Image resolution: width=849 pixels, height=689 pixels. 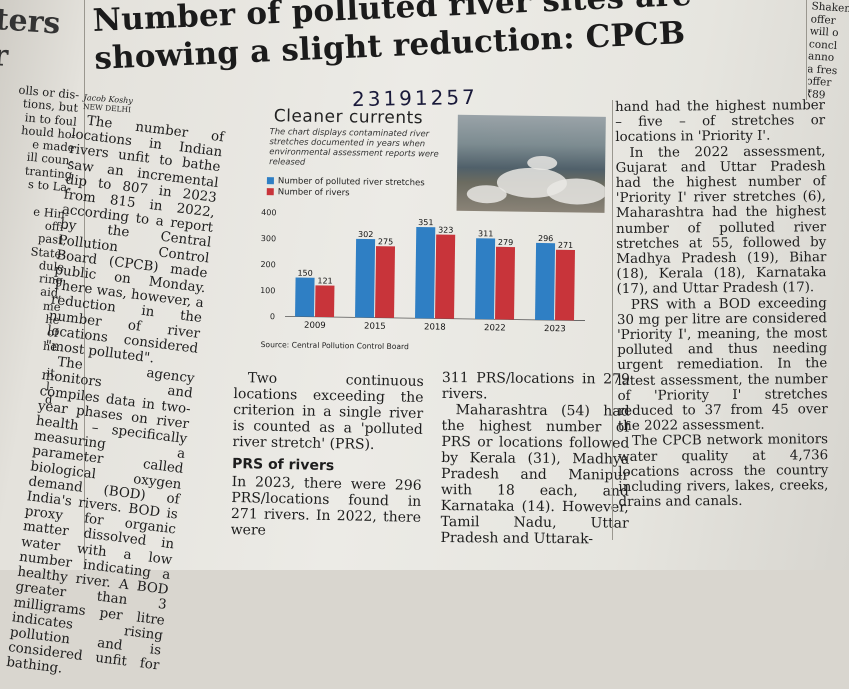 I want to click on chart-source: Source: Central Pollution Control Board, so click(x=334, y=346).